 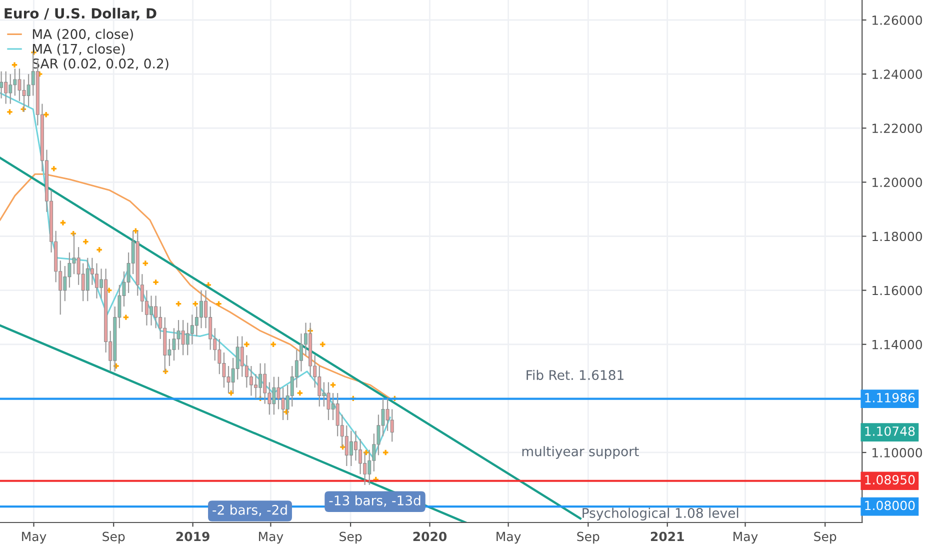 What do you see at coordinates (193, 537) in the screenshot?
I see `x-tick-label: 2019` at bounding box center [193, 537].